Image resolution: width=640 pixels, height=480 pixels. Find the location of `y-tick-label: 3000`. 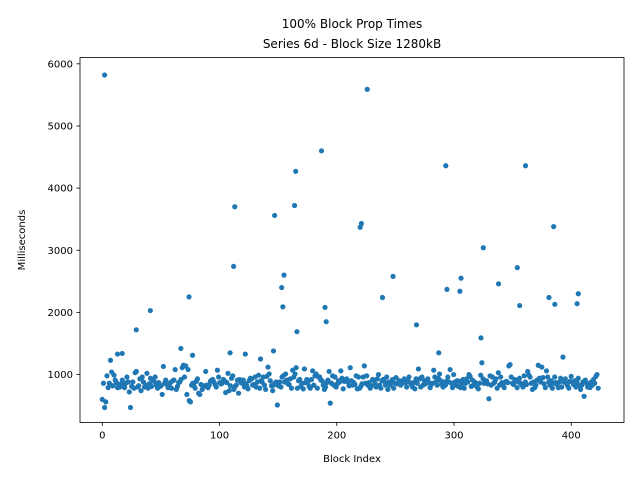

y-tick-label: 3000 is located at coordinates (60, 251).